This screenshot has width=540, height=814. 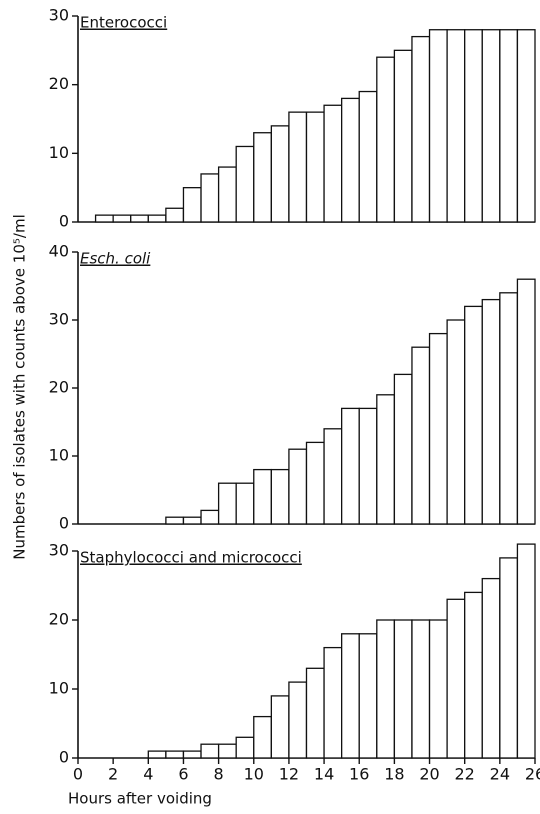 I want to click on x-tick-label: 20, so click(x=429, y=774).